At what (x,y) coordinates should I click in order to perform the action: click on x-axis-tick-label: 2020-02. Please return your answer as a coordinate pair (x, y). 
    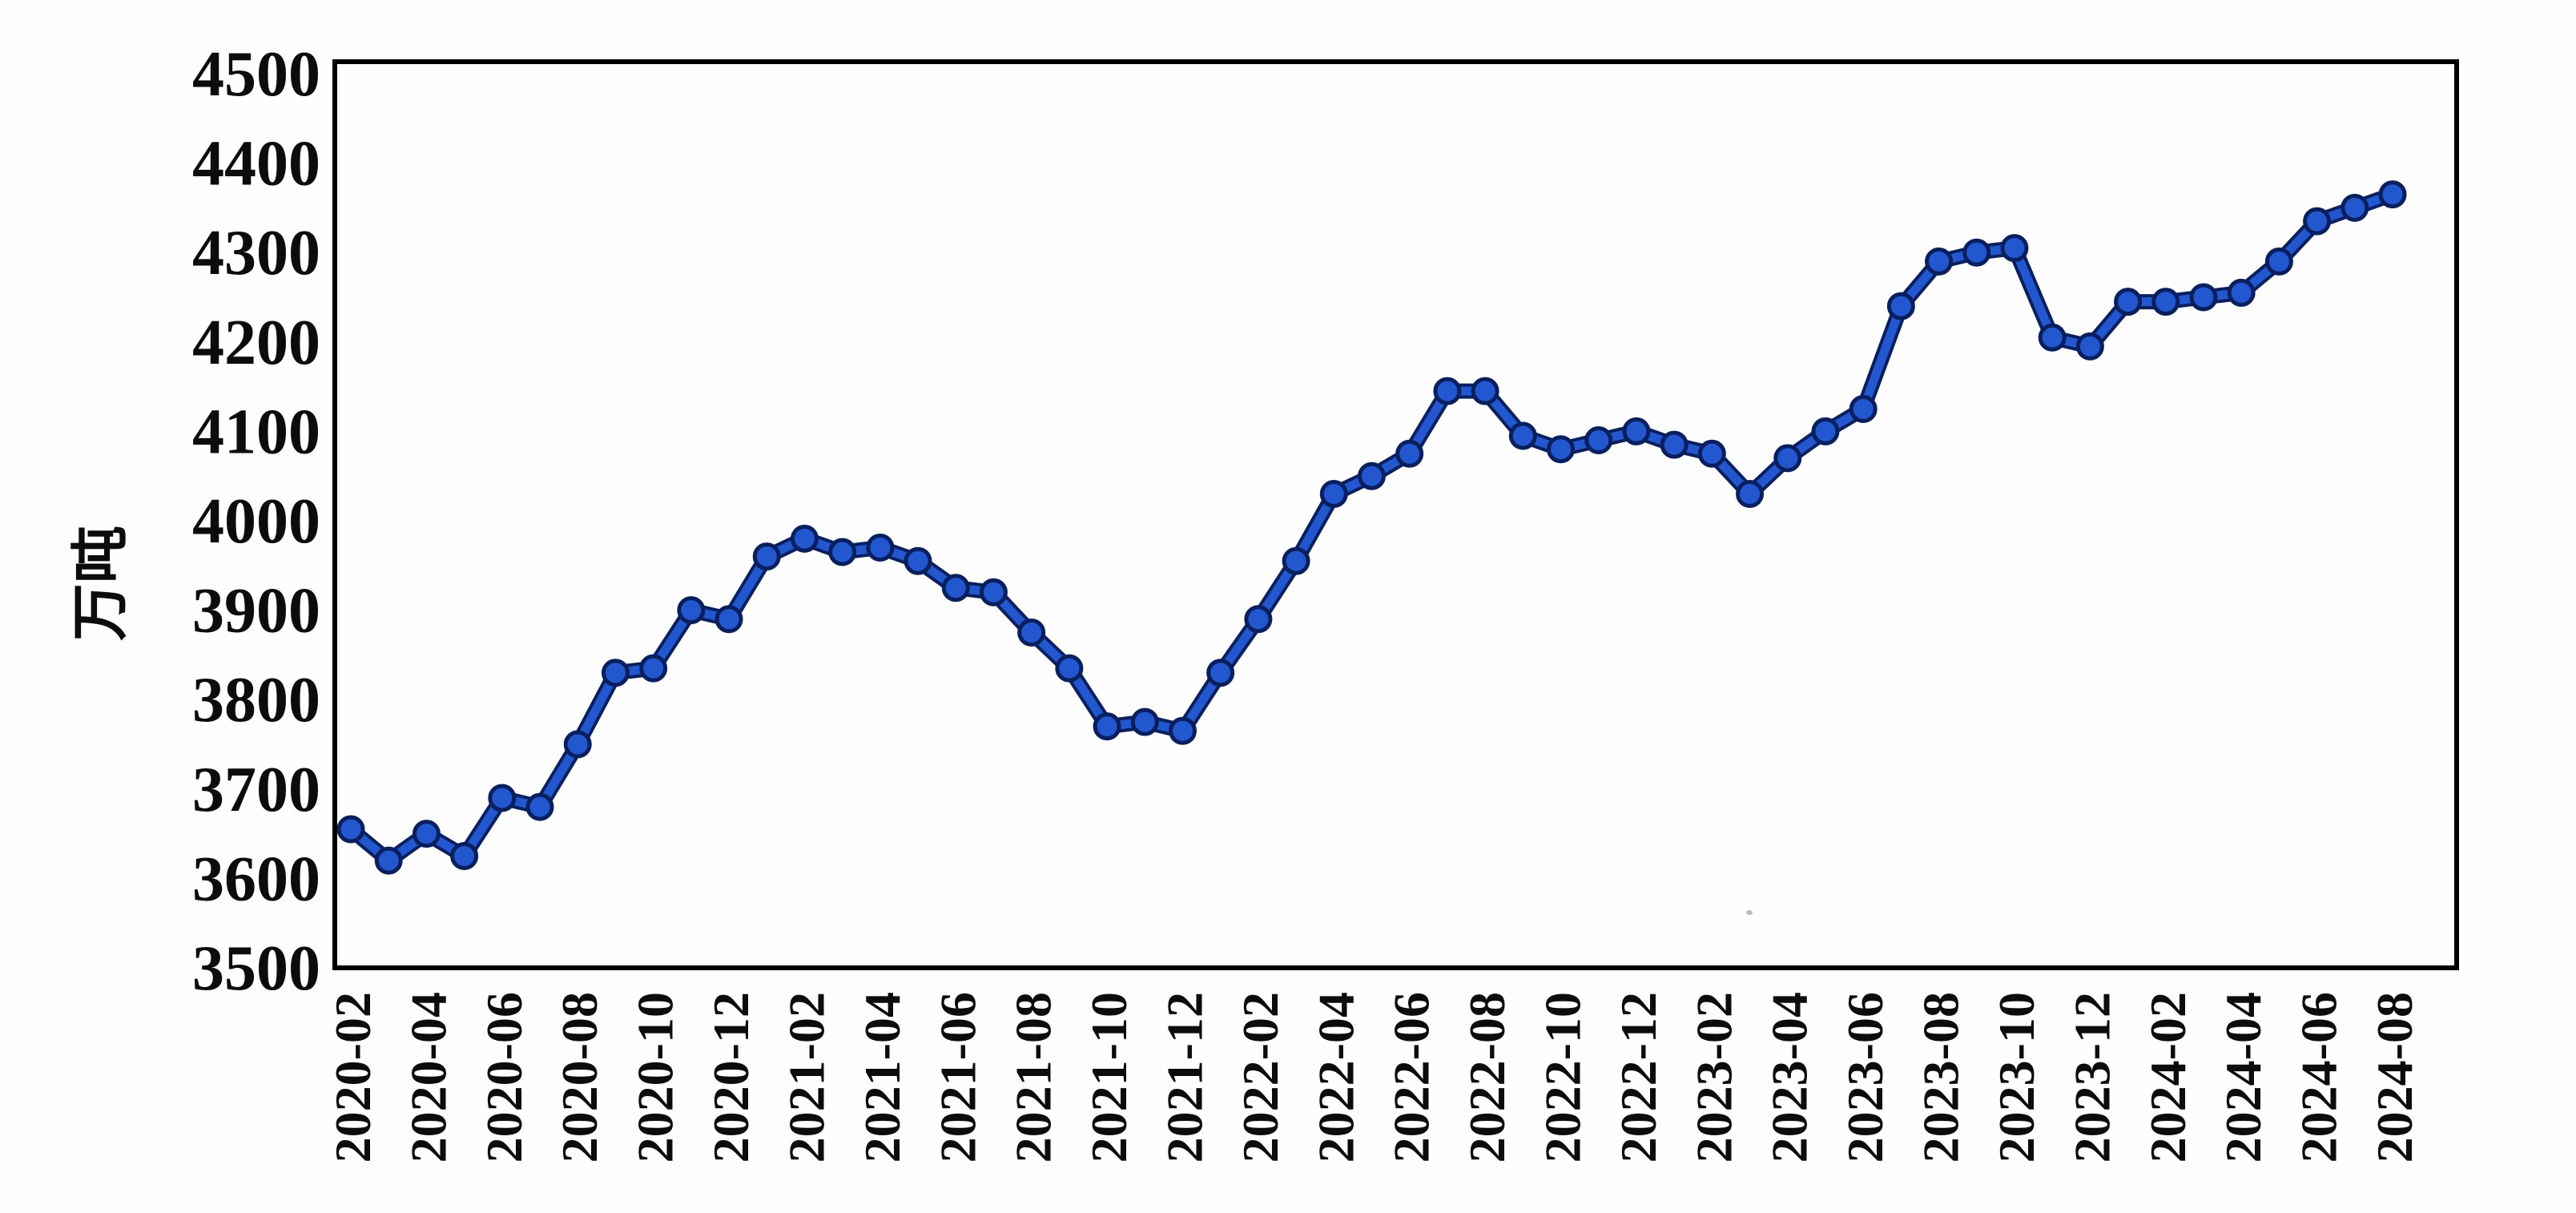
    Looking at the image, I should click on (352, 1077).